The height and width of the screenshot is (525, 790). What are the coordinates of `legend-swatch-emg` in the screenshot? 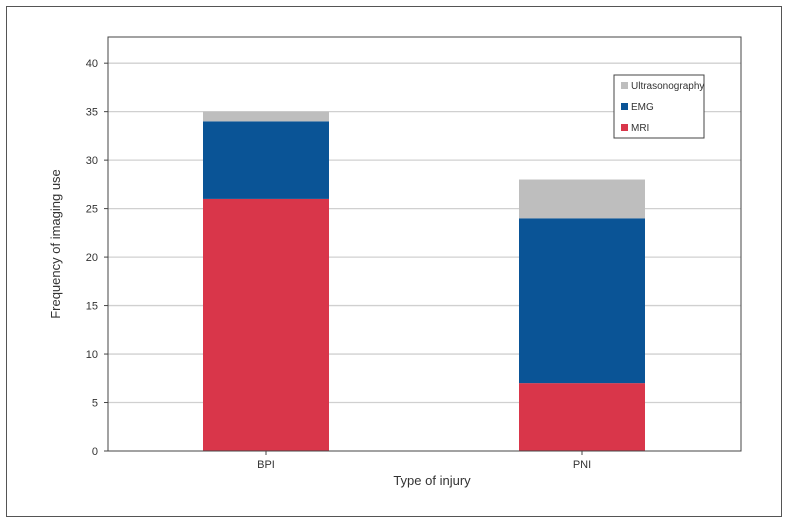 It's located at (624, 106).